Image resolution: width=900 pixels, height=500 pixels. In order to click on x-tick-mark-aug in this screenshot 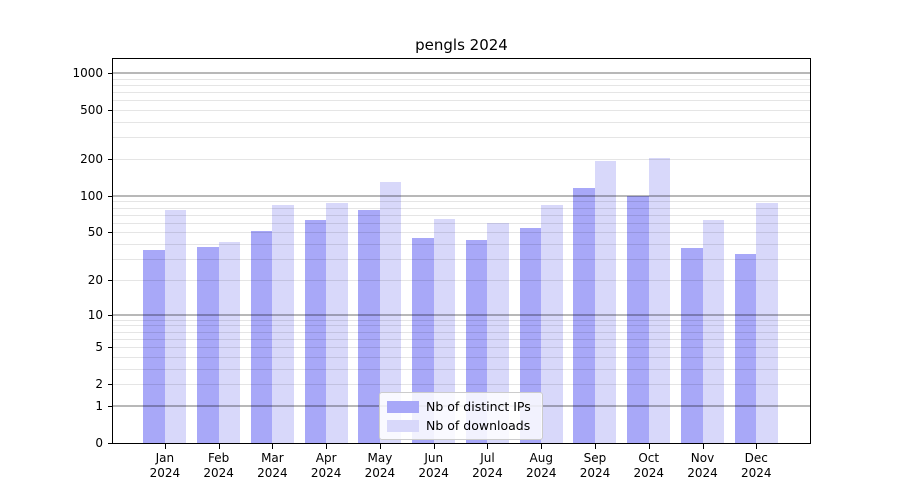, I will do `click(542, 446)`.